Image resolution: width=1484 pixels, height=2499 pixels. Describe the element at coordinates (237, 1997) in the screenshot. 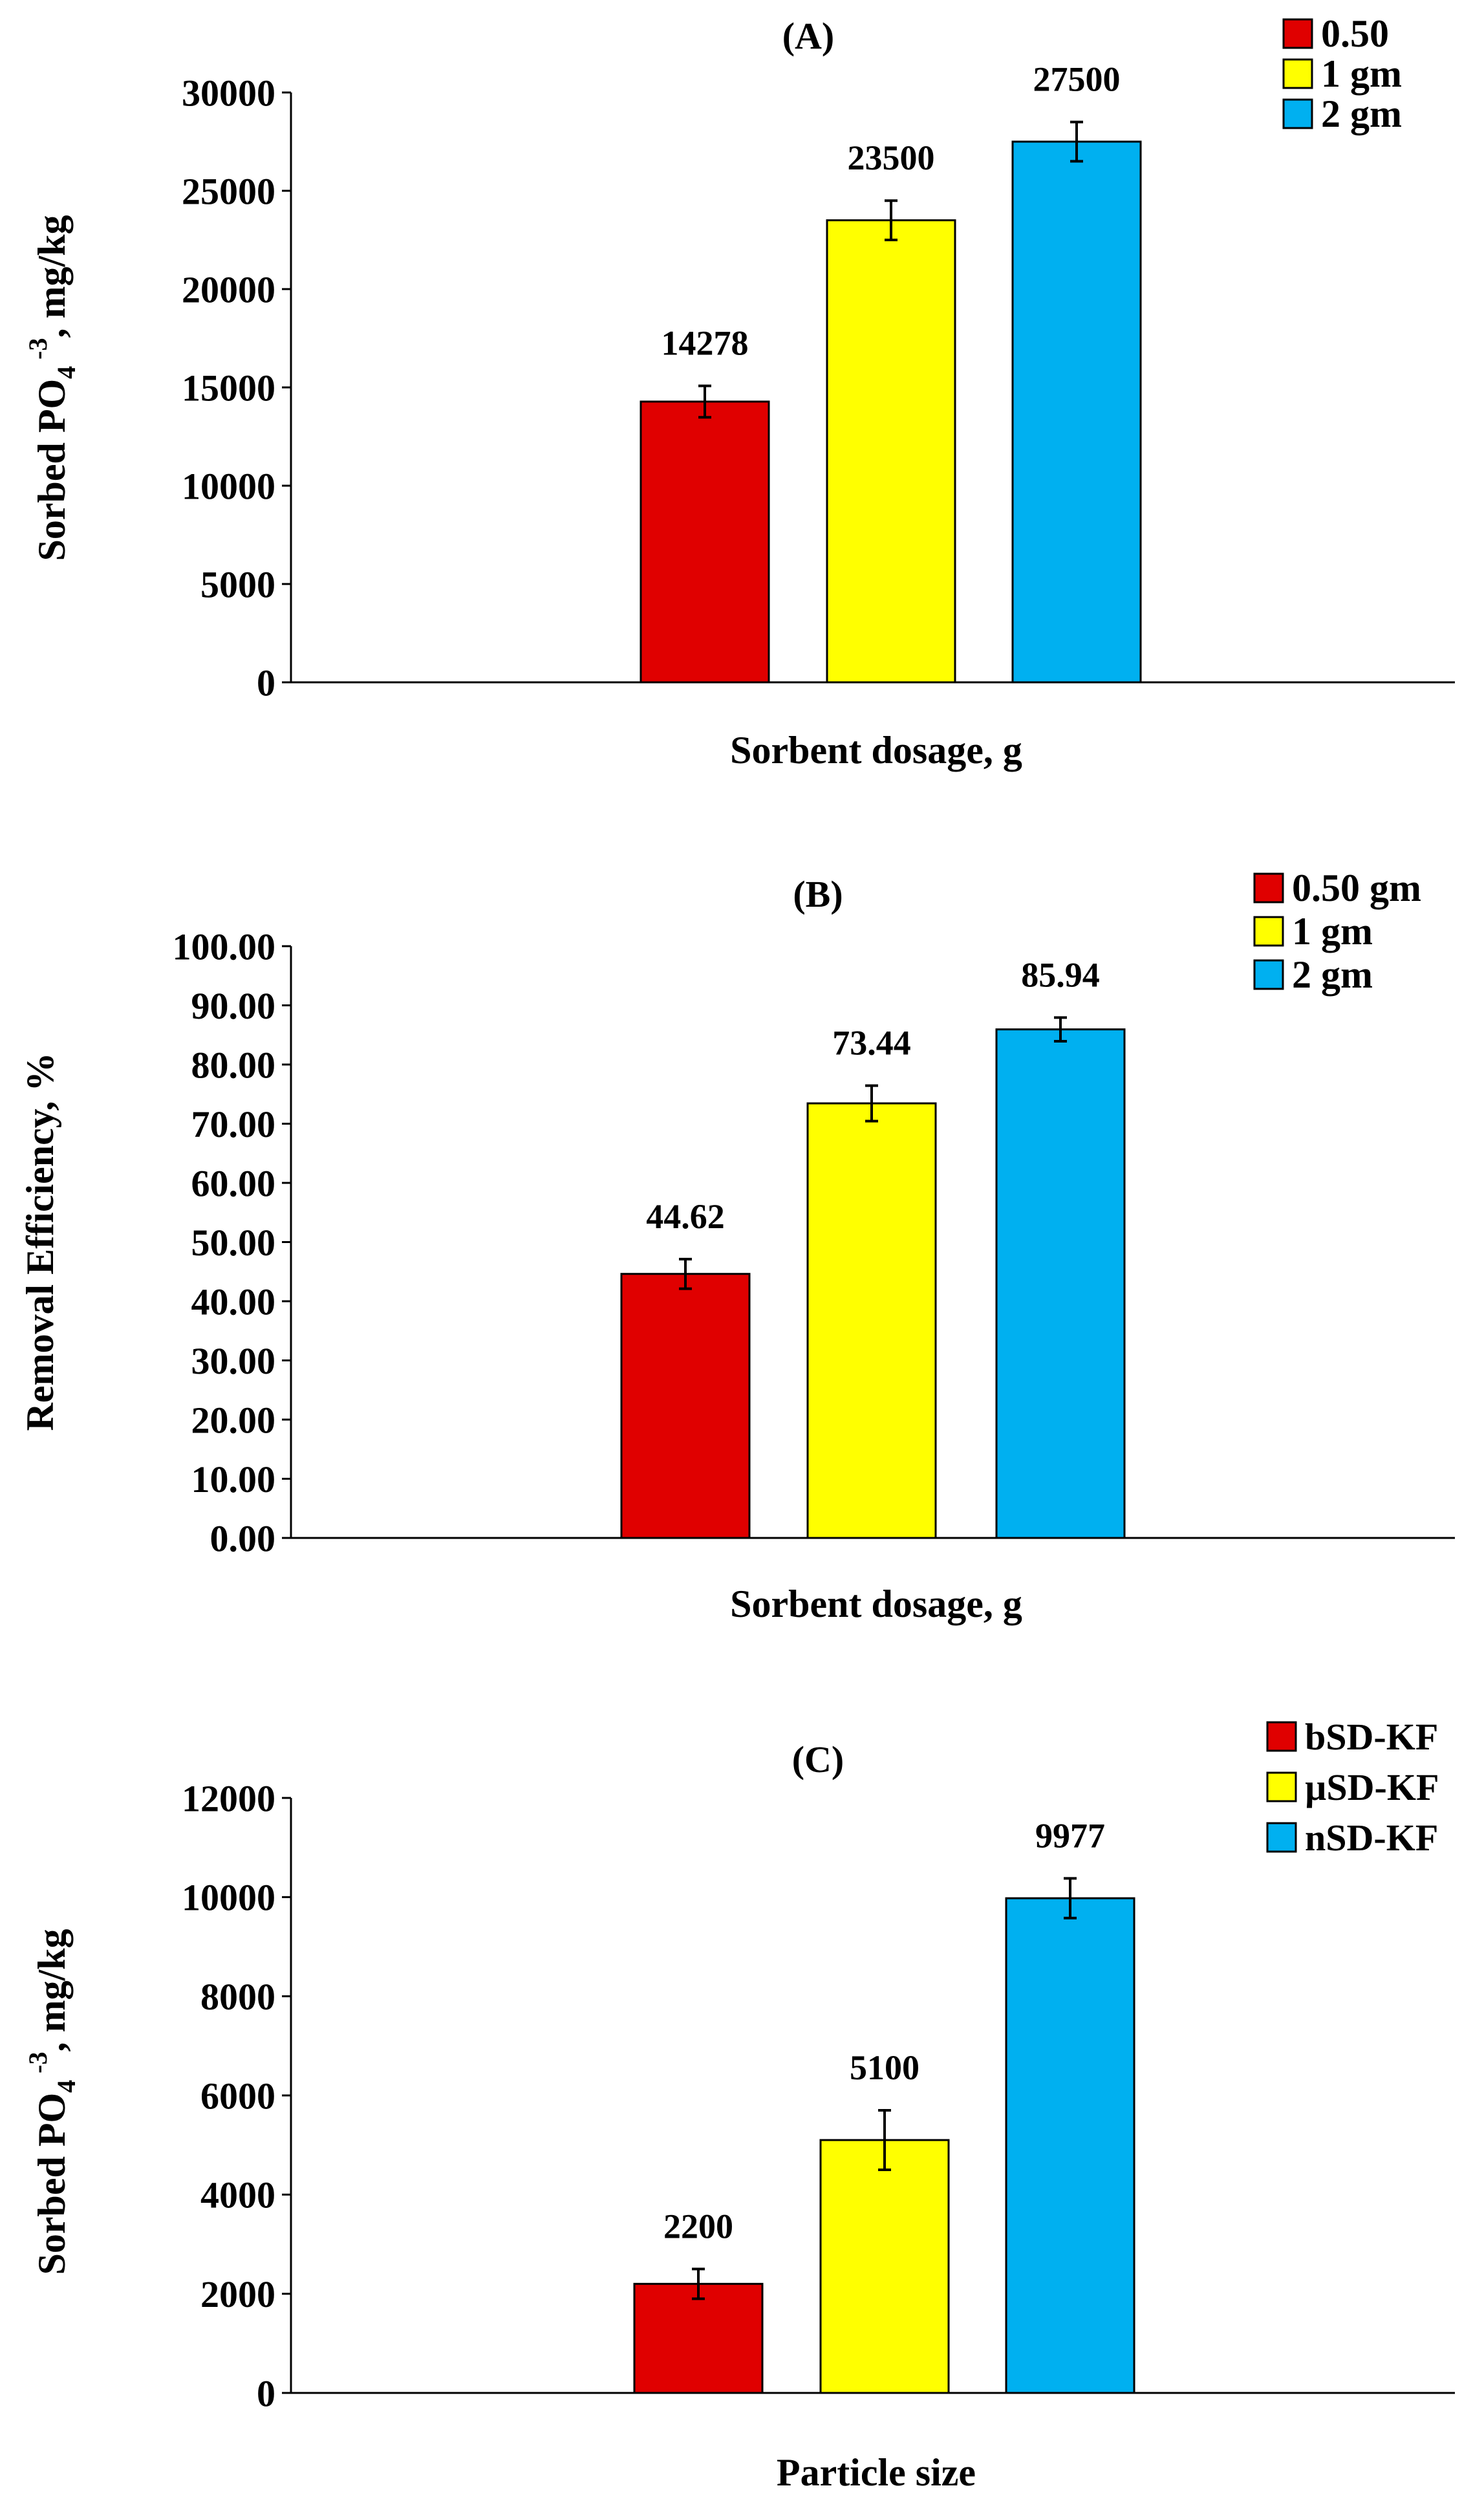

I see `y-tick-label: 8000` at that location.